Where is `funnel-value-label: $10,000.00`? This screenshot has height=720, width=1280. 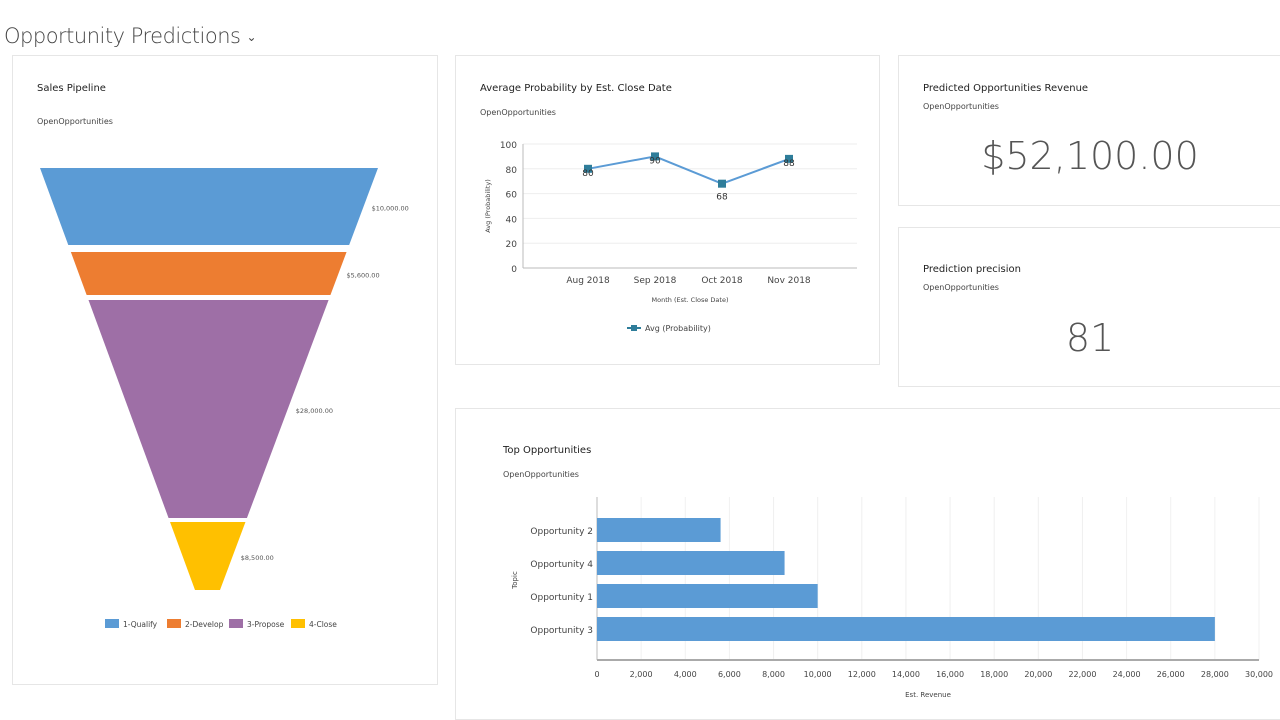 funnel-value-label: $10,000.00 is located at coordinates (390, 209).